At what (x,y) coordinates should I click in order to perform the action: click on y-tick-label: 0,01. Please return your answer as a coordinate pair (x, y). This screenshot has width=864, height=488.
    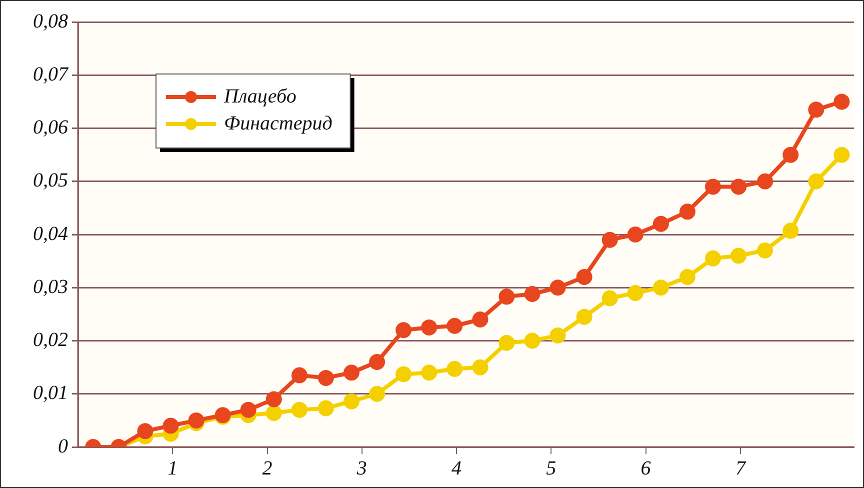
    Looking at the image, I should click on (50, 393).